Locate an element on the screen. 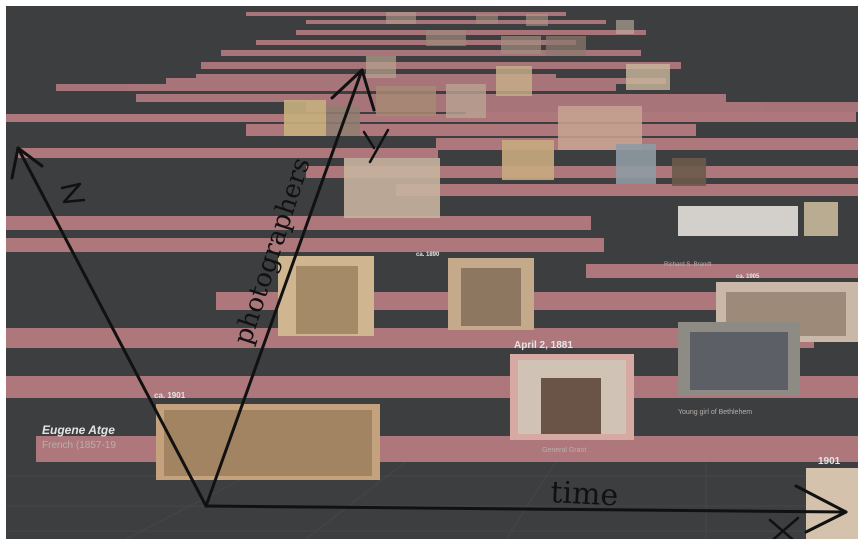  caption-label: General Grant is located at coordinates (564, 450).